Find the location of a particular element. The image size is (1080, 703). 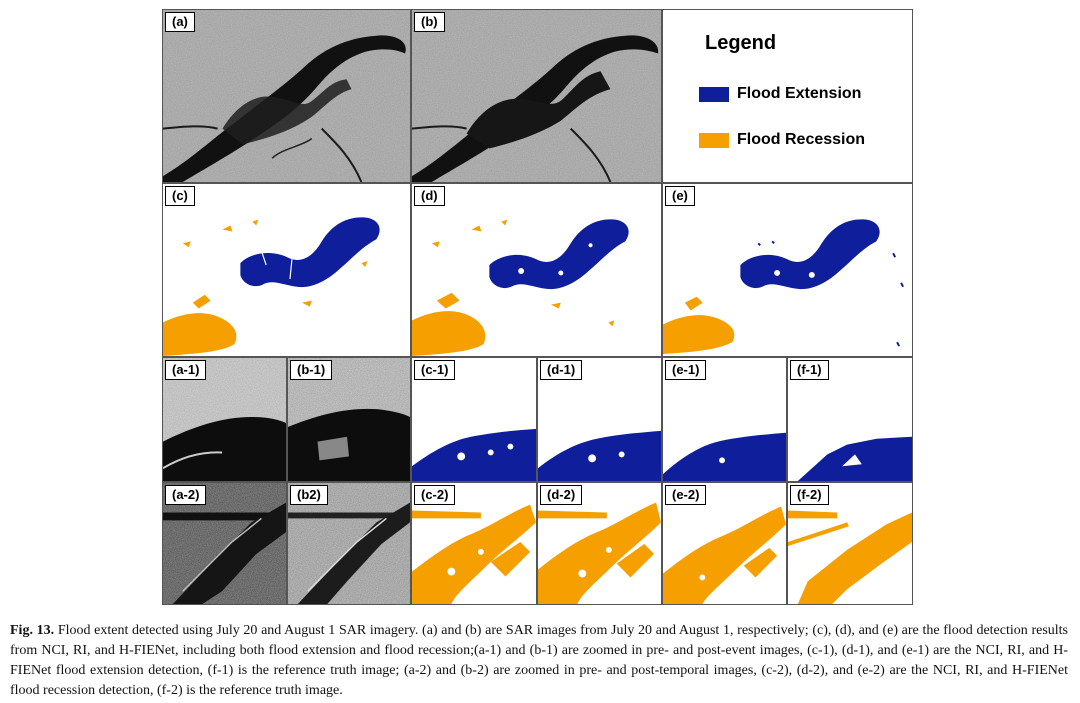

flood-extension-swatch is located at coordinates (714, 94).